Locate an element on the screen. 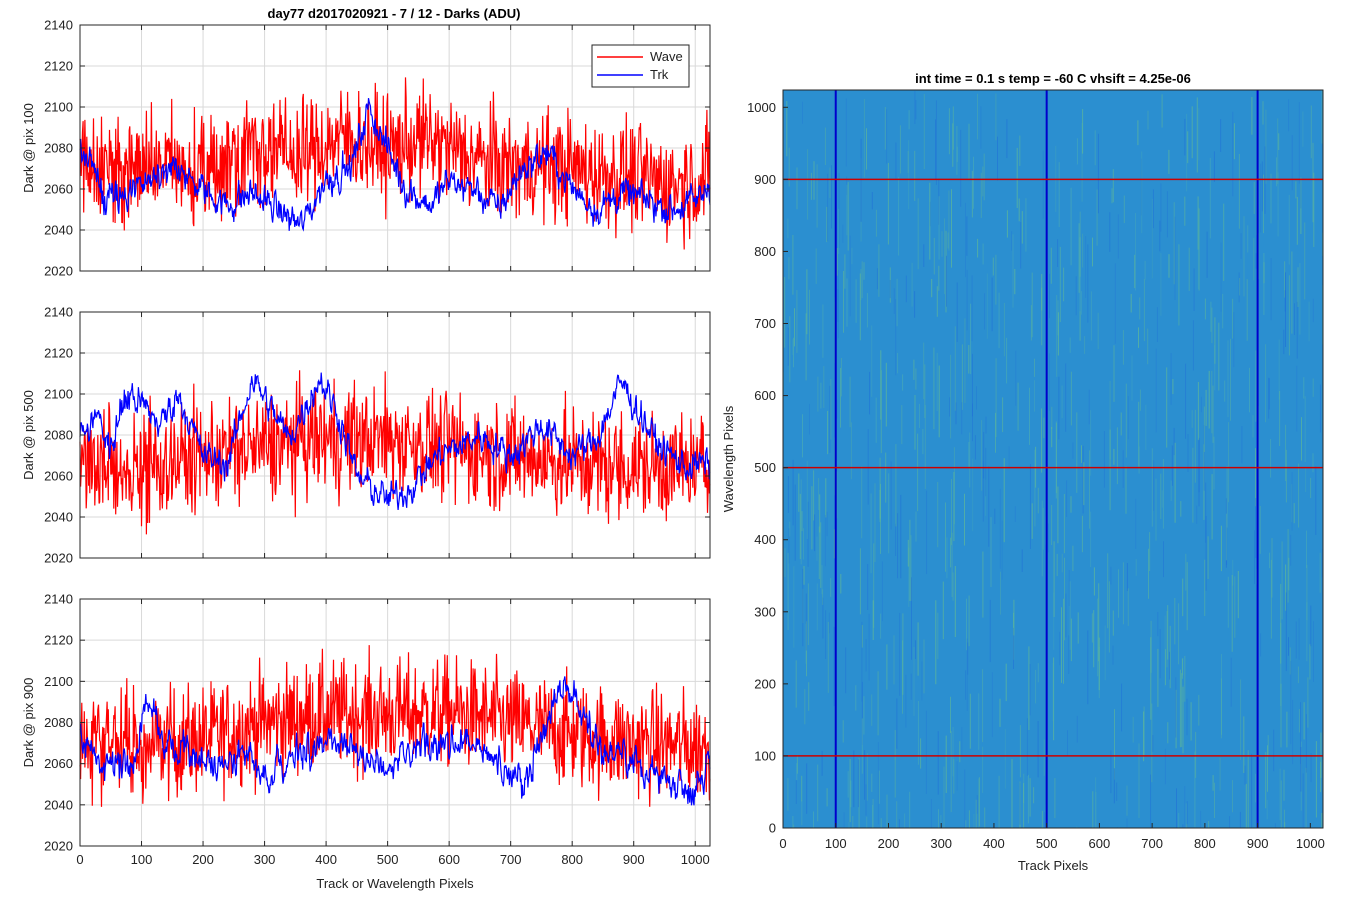 The height and width of the screenshot is (900, 1350). y-tick-label: 900 is located at coordinates (765, 179).